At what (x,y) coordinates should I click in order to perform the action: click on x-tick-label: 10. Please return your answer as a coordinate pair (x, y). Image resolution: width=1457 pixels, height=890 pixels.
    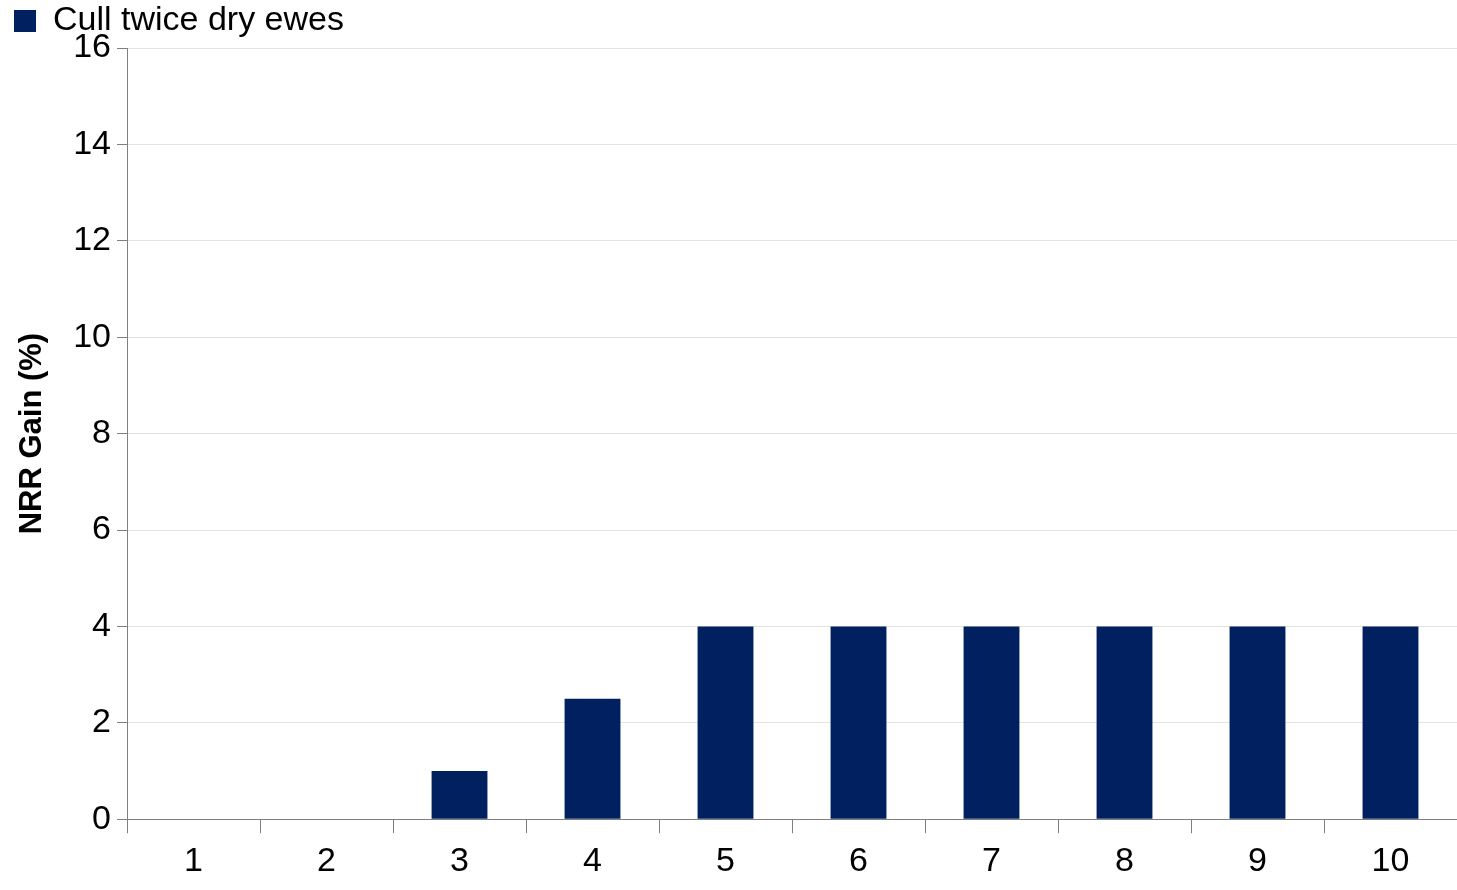
    Looking at the image, I should click on (1390, 858).